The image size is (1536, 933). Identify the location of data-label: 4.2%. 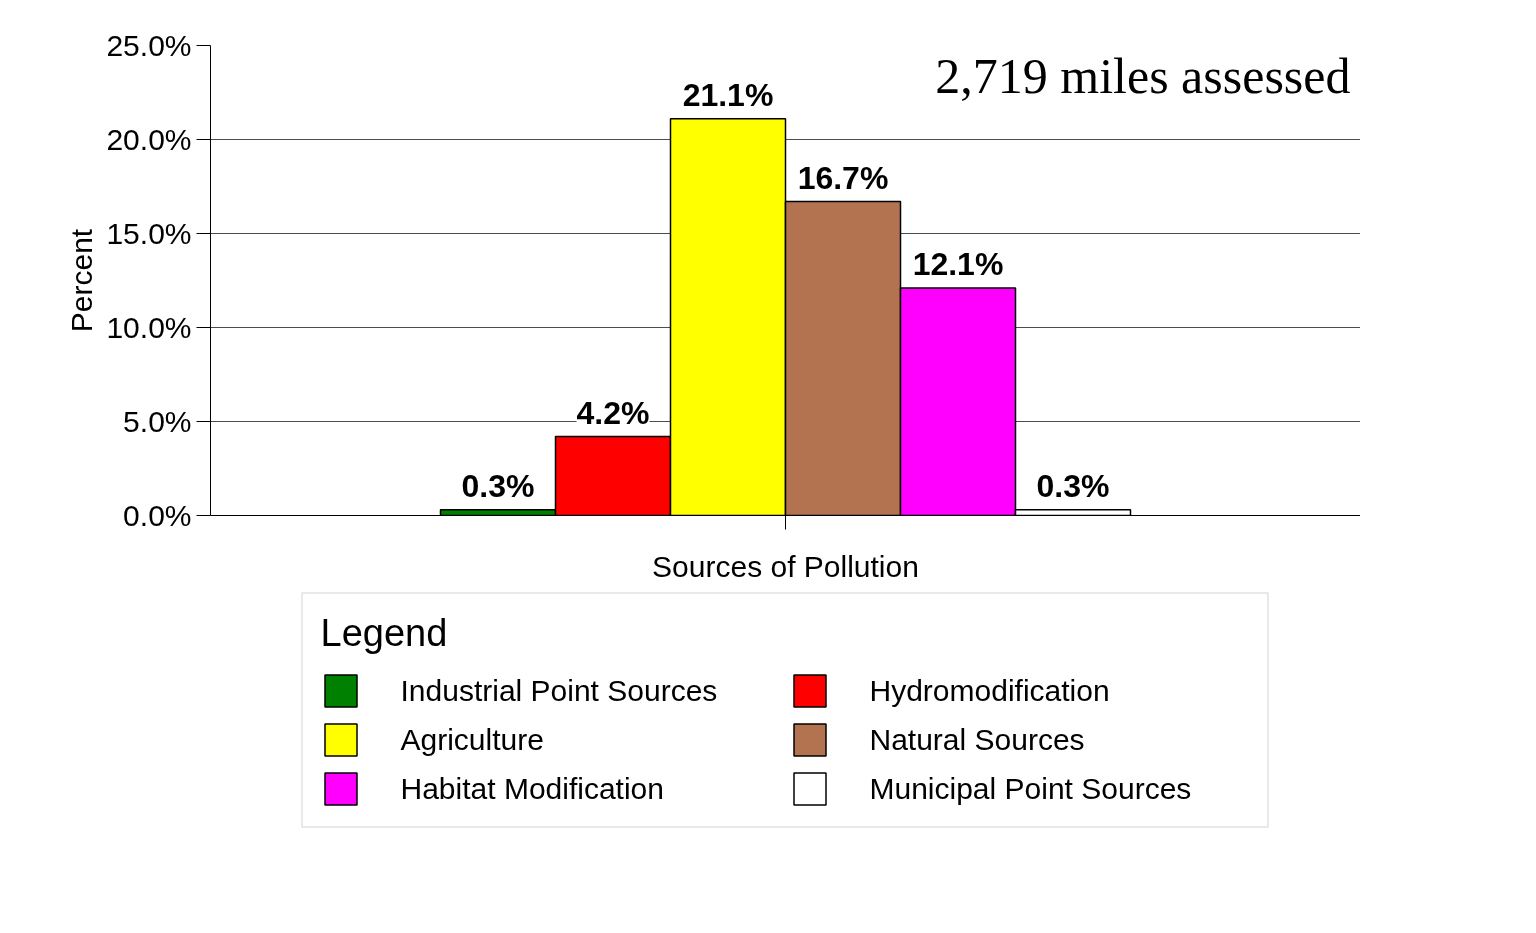
(613, 412).